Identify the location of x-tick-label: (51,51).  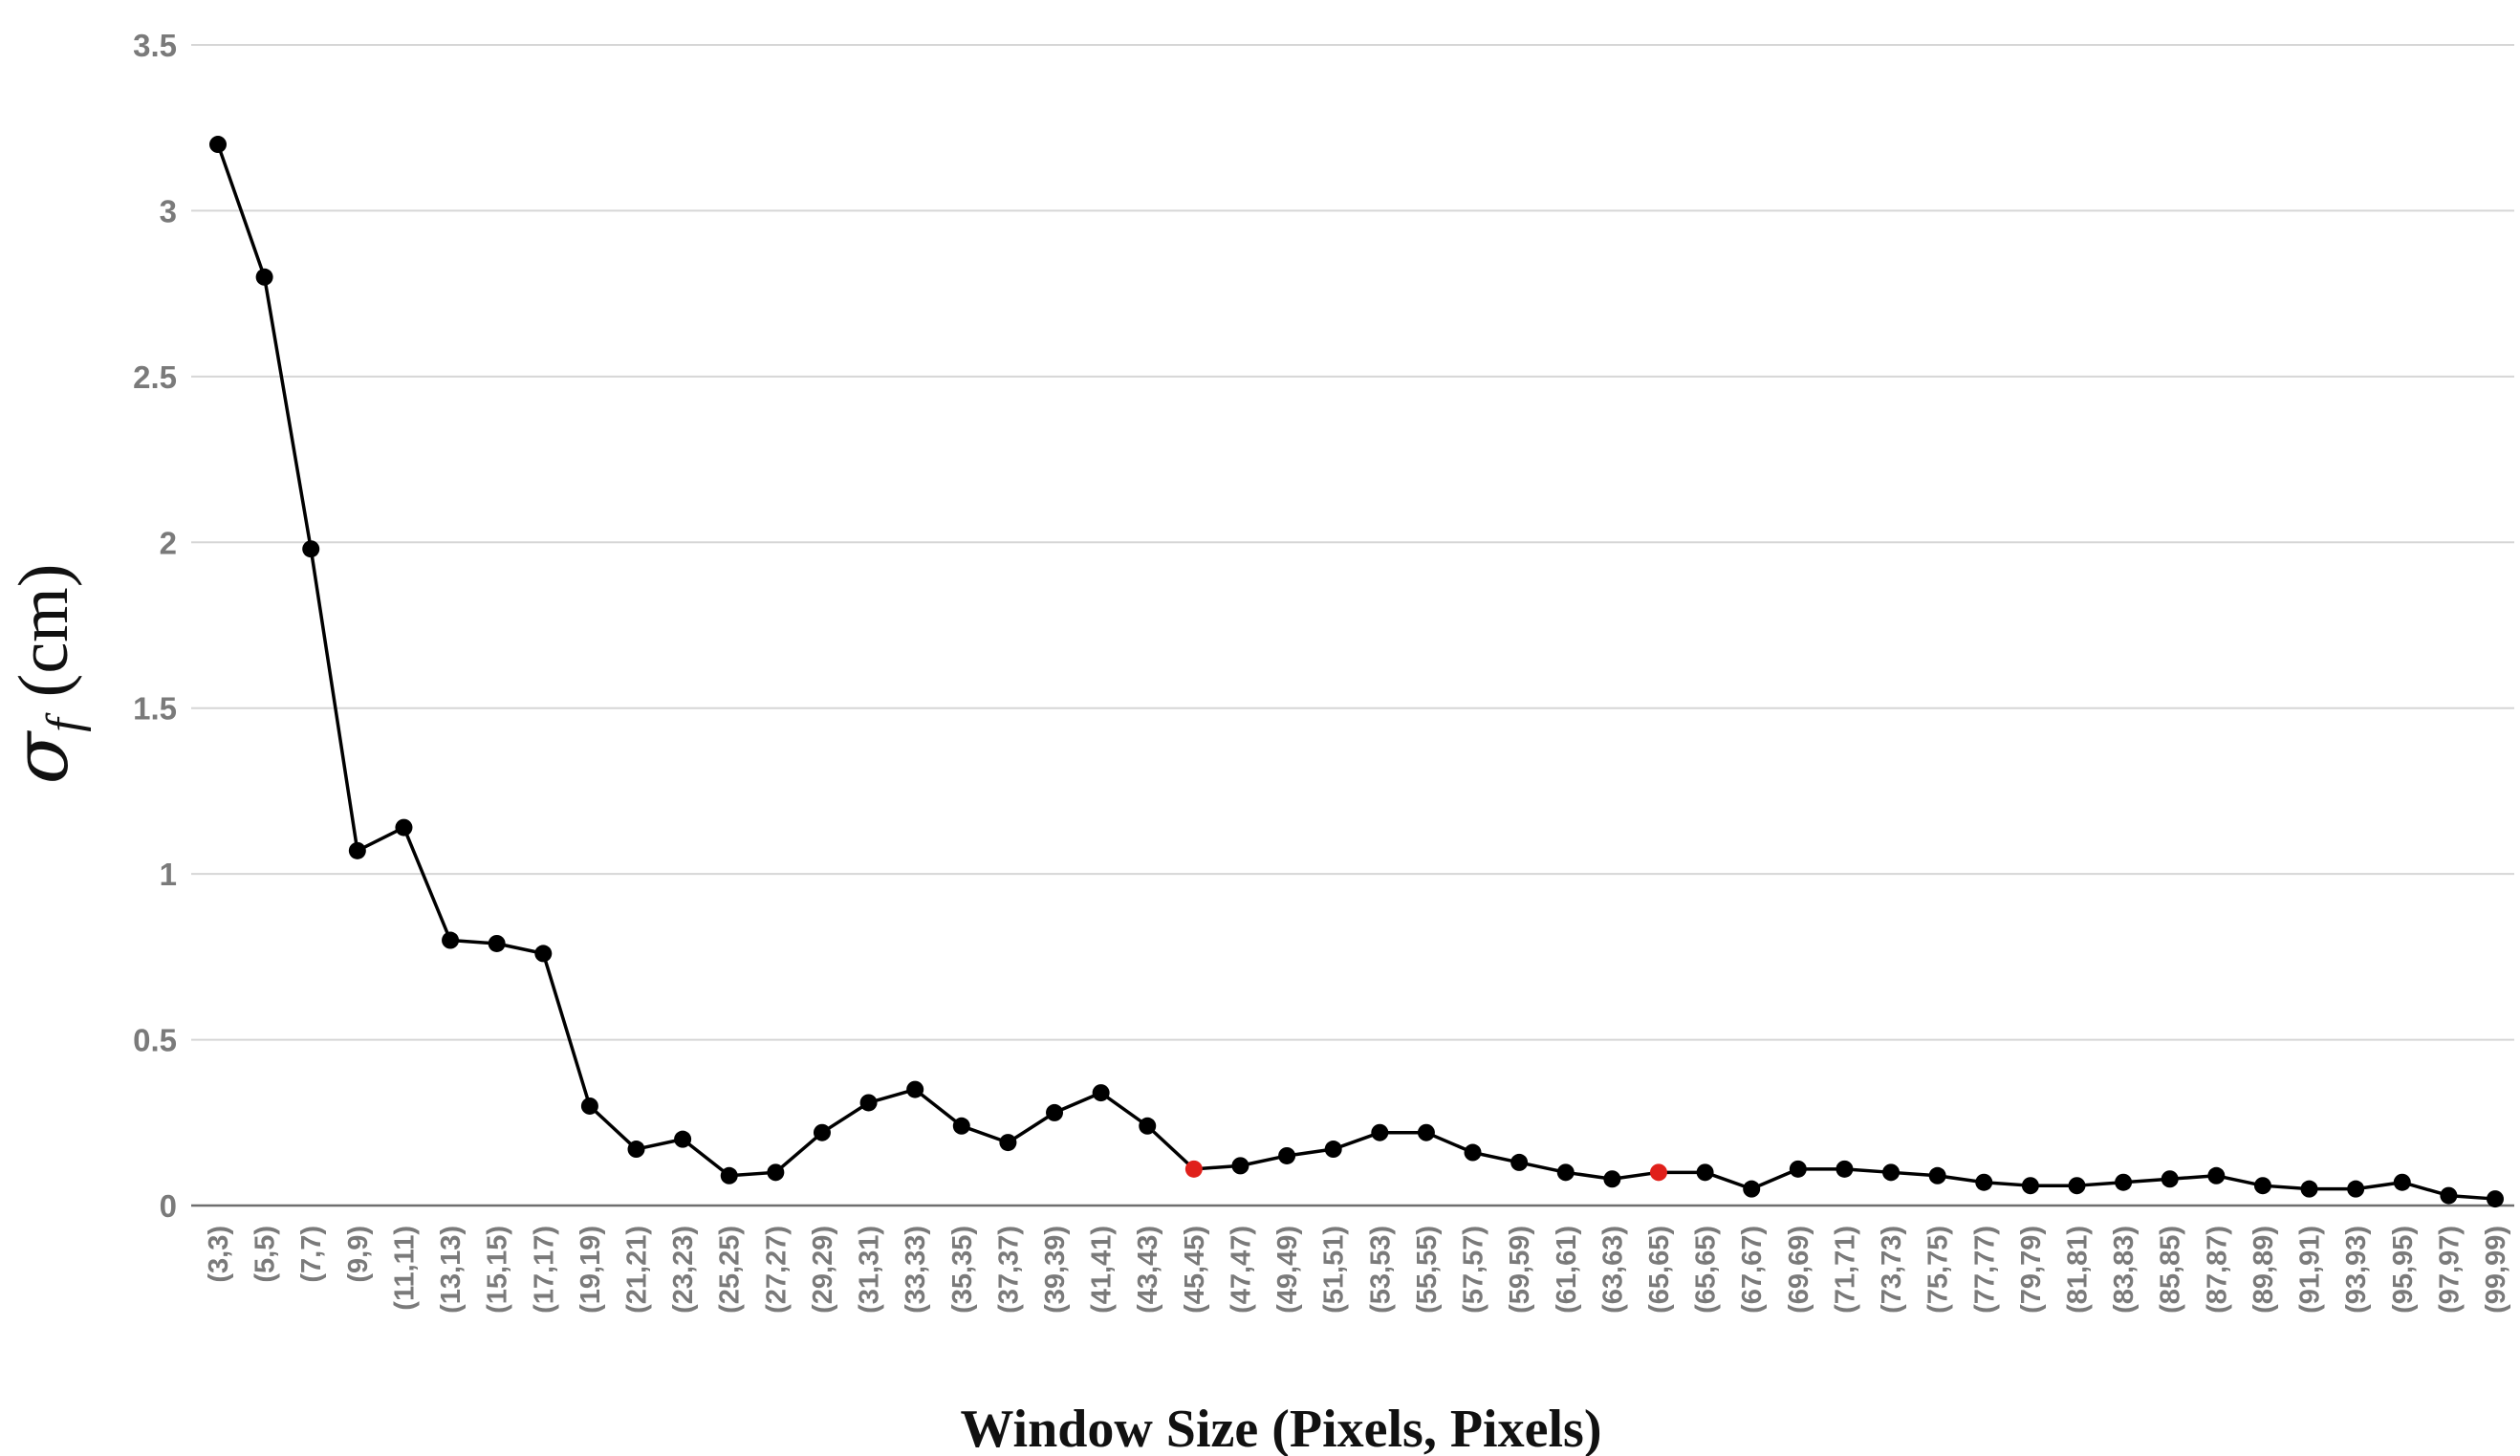
(1335, 1270).